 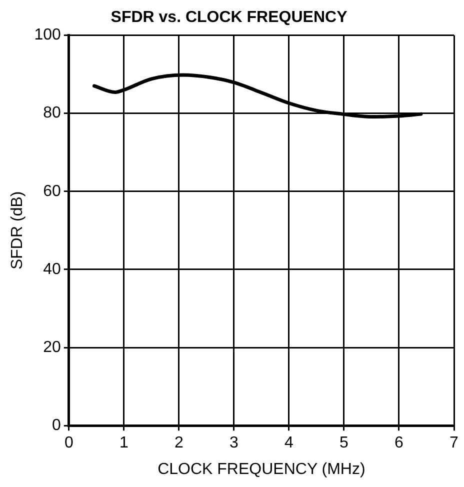 What do you see at coordinates (52, 269) in the screenshot?
I see `y-tick-label: 40` at bounding box center [52, 269].